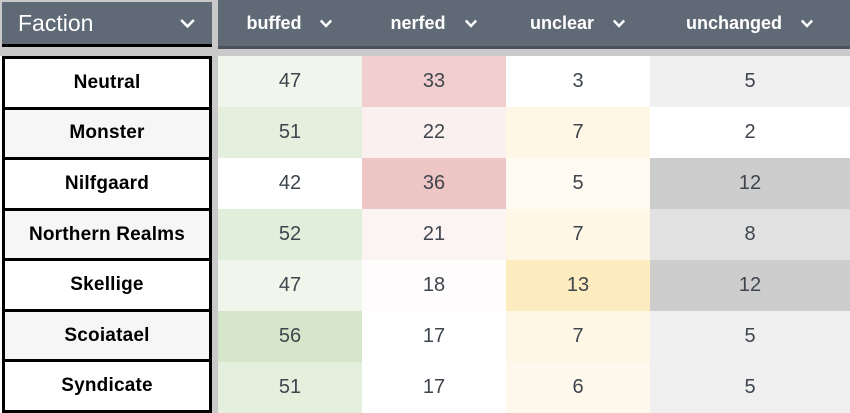  What do you see at coordinates (107, 283) in the screenshot?
I see `faction-row-label: Skellige` at bounding box center [107, 283].